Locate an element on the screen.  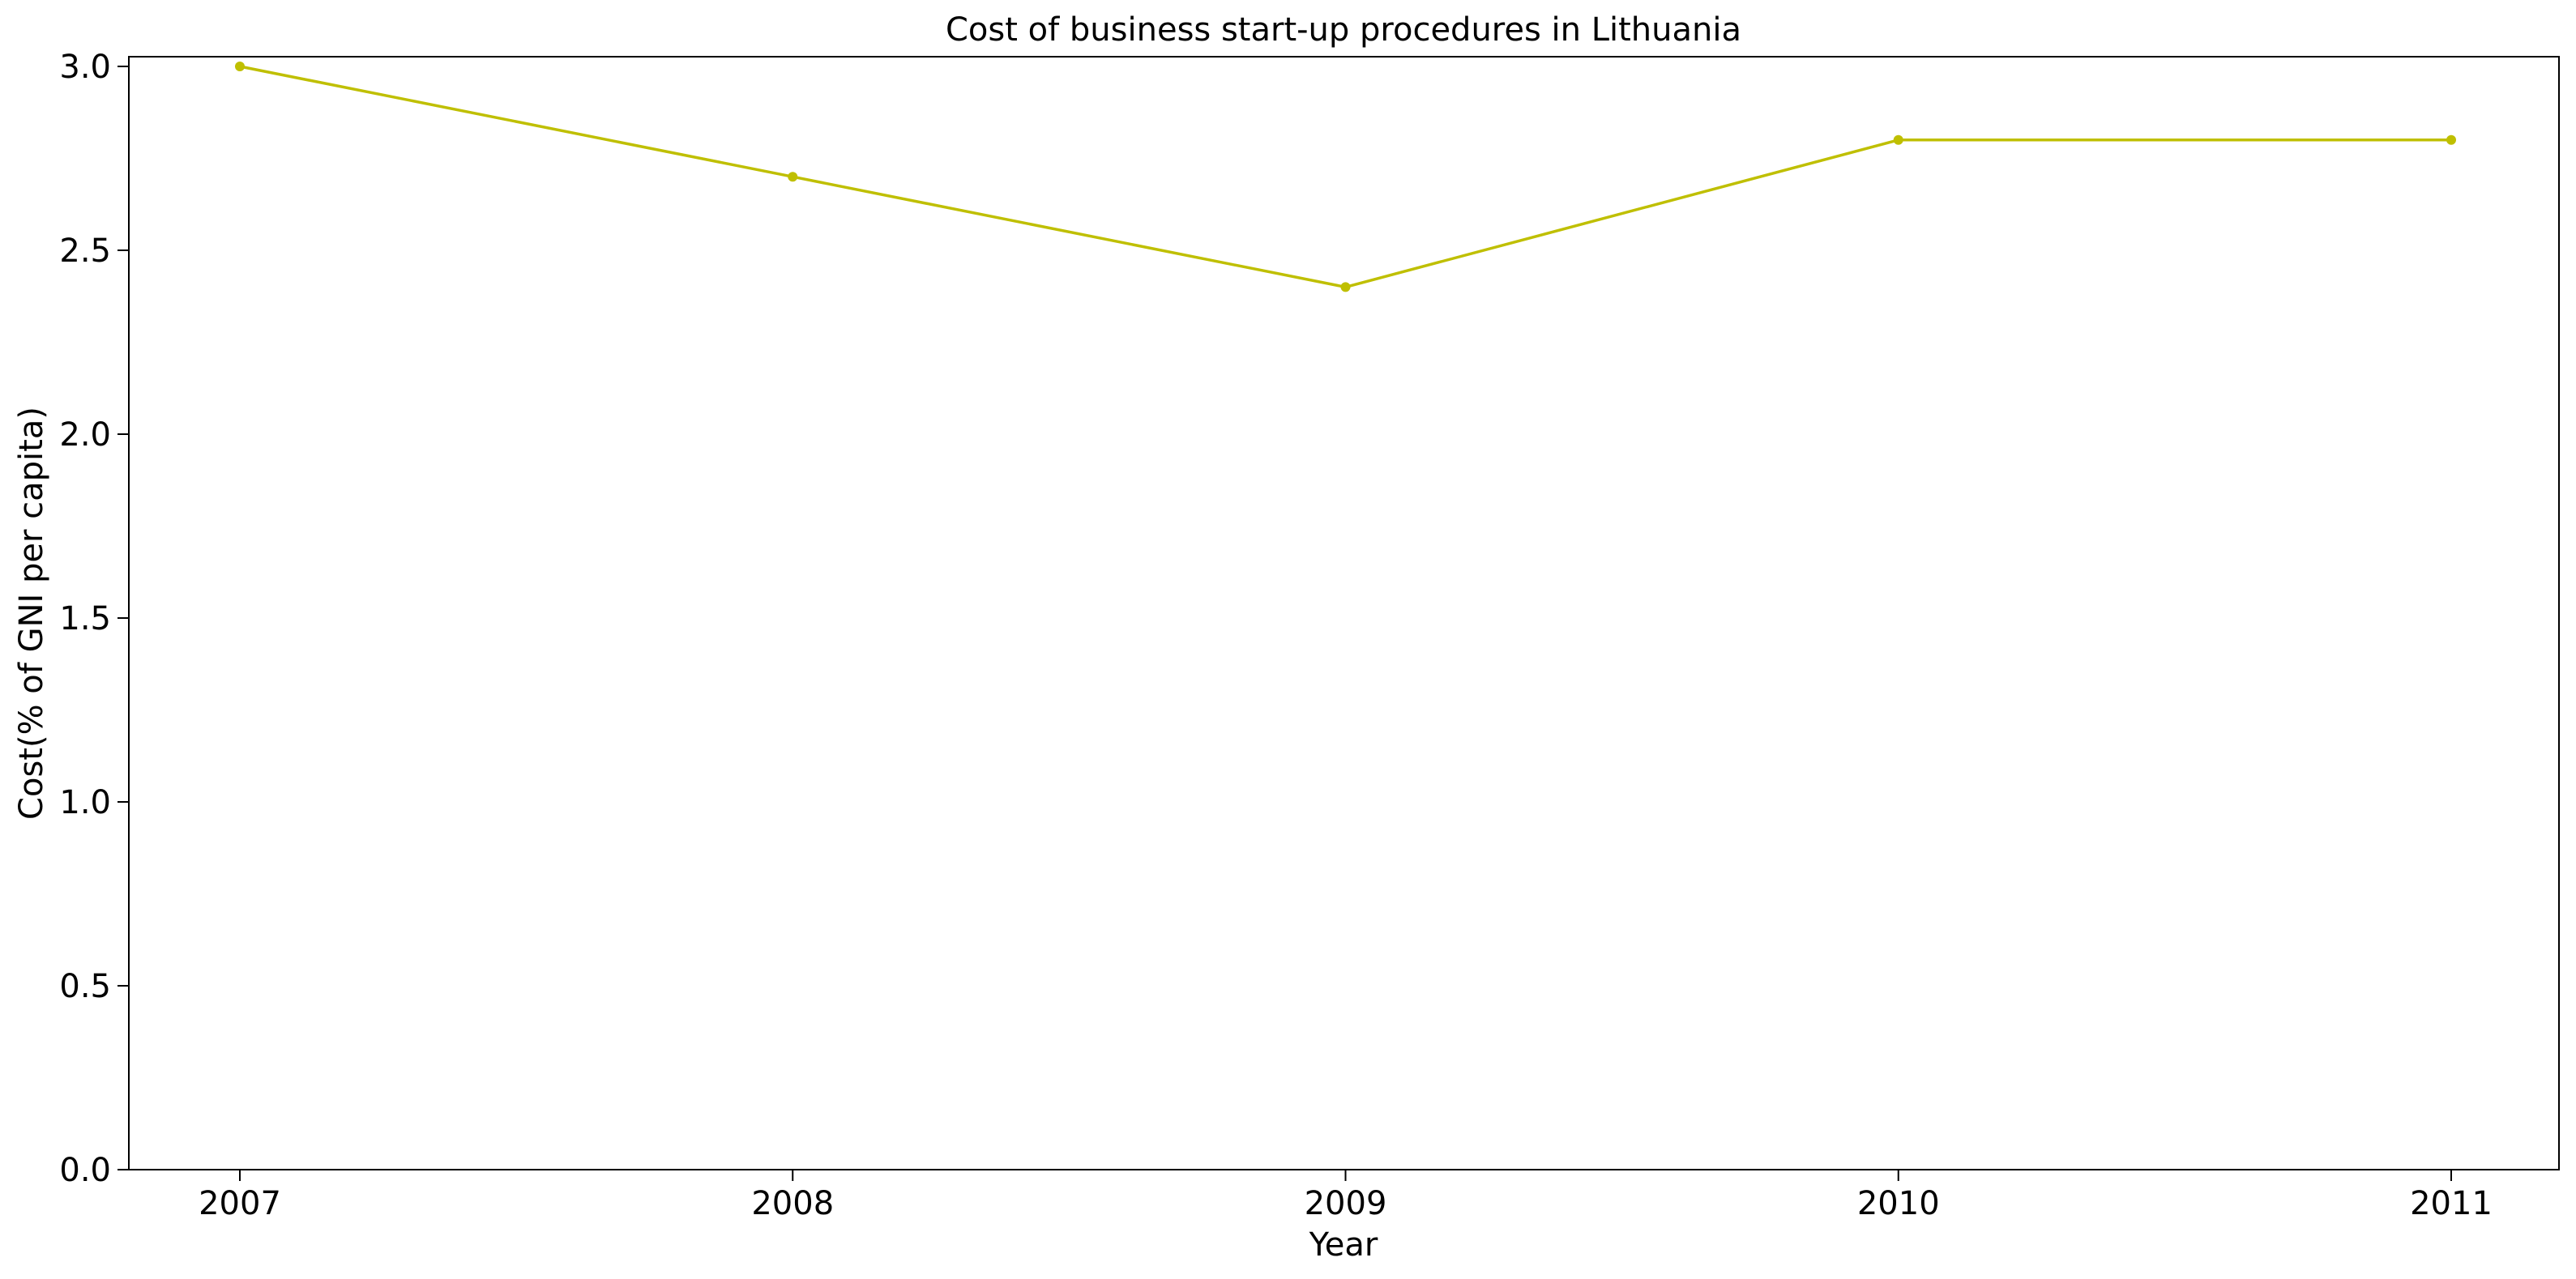
y-tick-label: 0.0 is located at coordinates (85, 1170).